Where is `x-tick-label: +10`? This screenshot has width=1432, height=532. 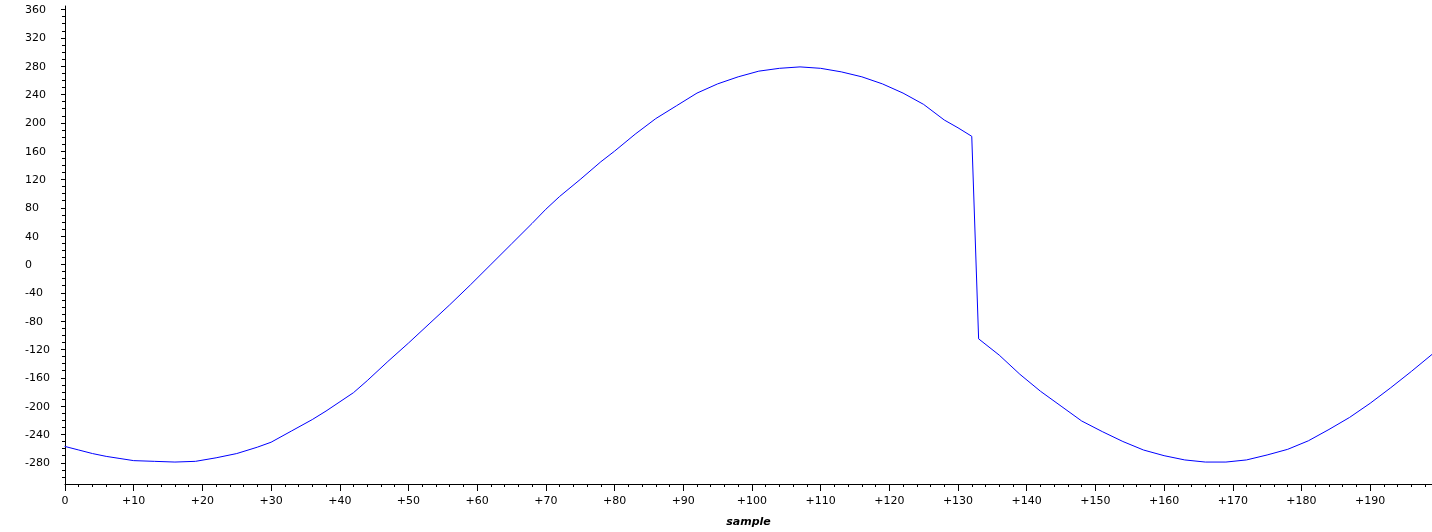 x-tick-label: +10 is located at coordinates (134, 500).